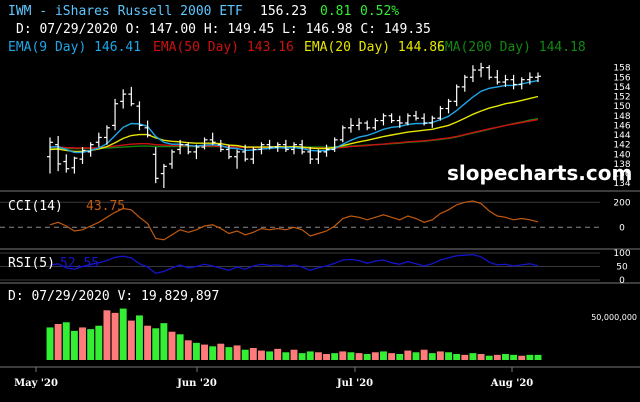  I want to click on price-tick-label: 144, so click(621, 136).